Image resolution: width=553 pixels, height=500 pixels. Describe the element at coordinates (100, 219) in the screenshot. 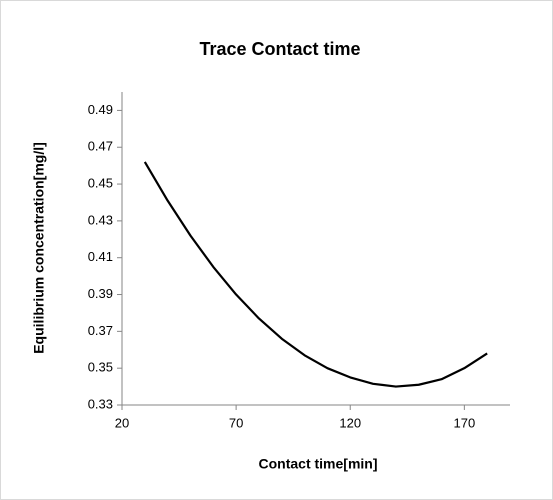

I see `y-tick-label: 0.43` at that location.